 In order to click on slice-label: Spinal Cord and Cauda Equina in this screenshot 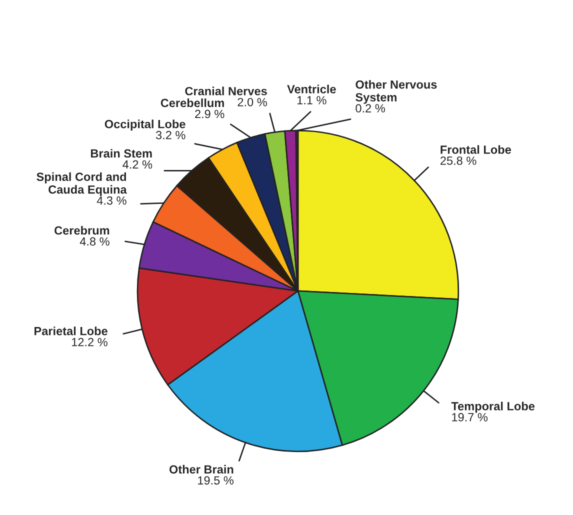, I will do `click(81, 184)`.